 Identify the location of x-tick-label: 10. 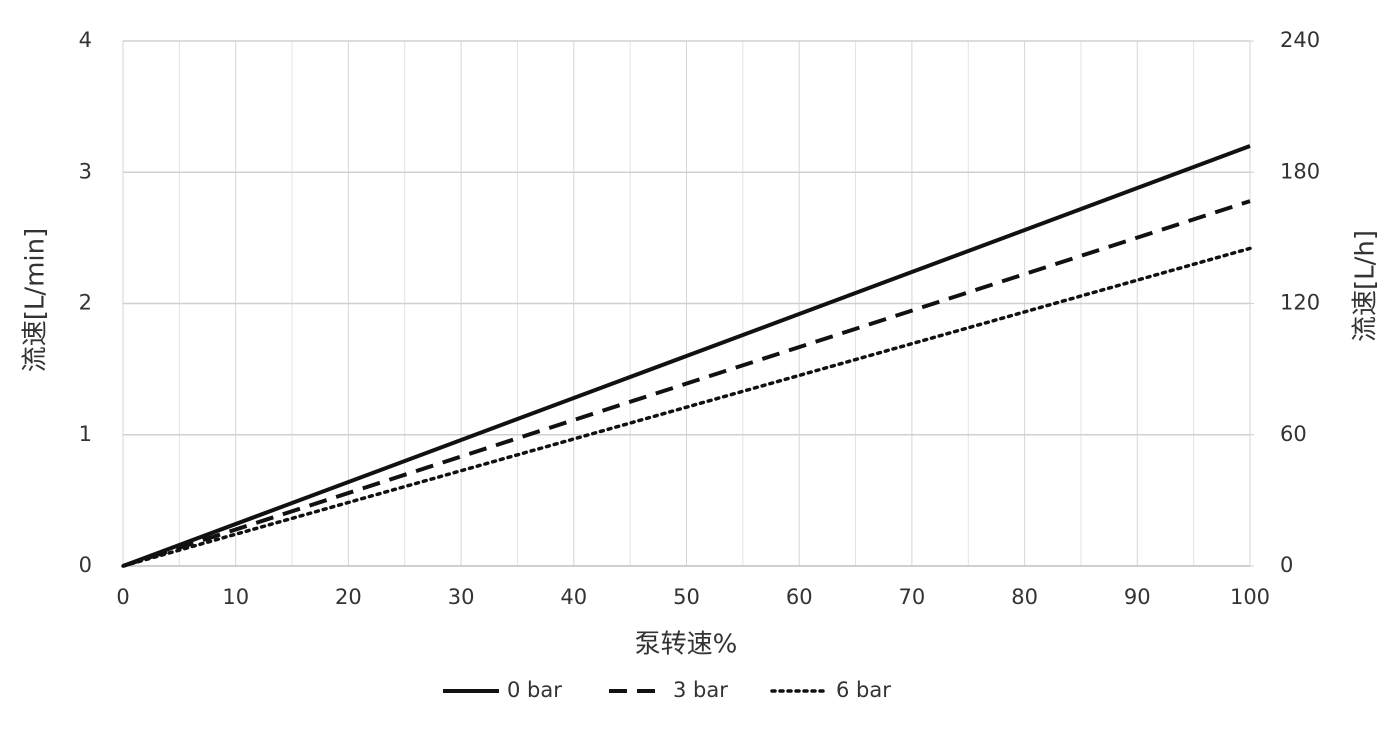
(235, 597).